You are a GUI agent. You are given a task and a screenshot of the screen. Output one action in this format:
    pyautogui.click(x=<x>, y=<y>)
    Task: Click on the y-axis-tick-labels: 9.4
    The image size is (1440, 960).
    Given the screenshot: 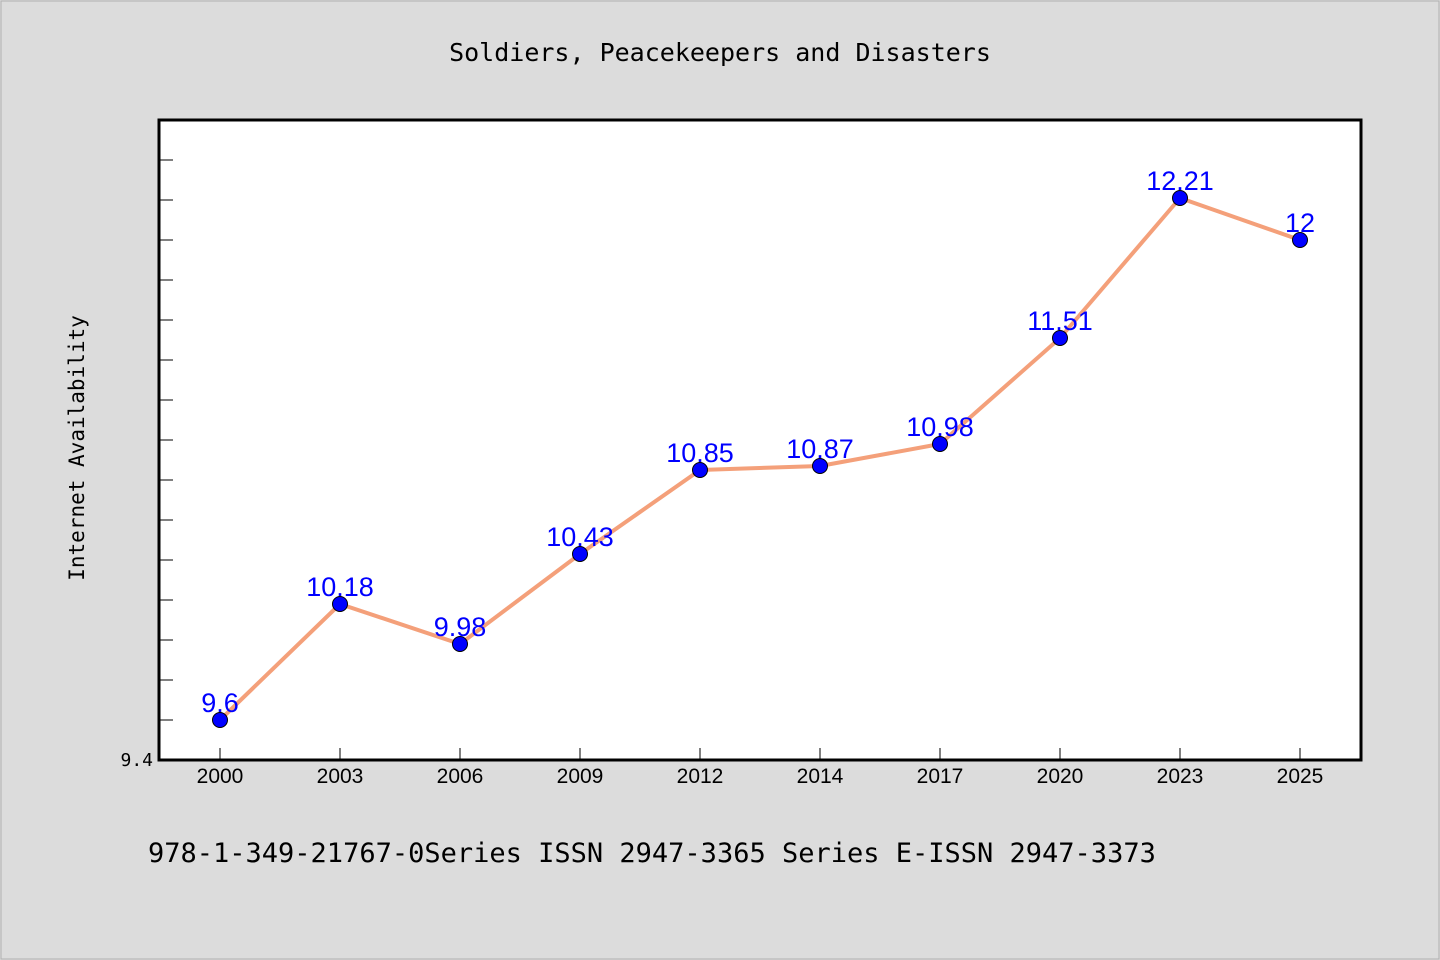 What is the action you would take?
    pyautogui.click(x=136, y=760)
    